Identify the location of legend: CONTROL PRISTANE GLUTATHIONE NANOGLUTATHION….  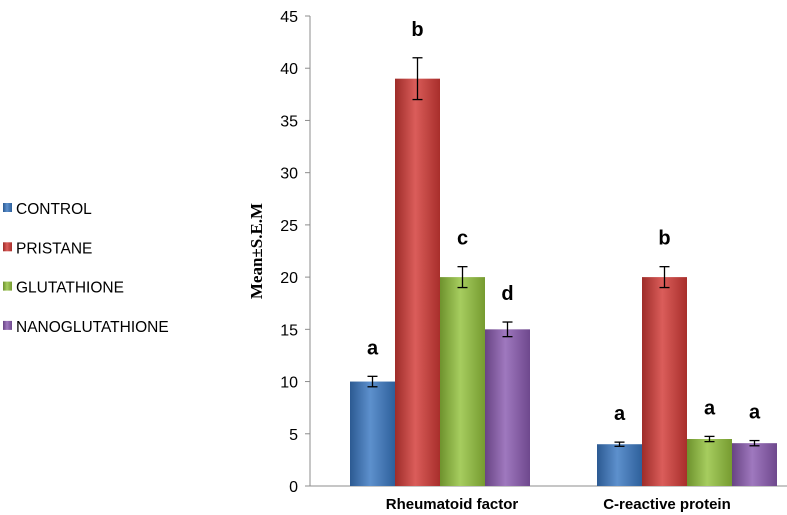
(86, 268).